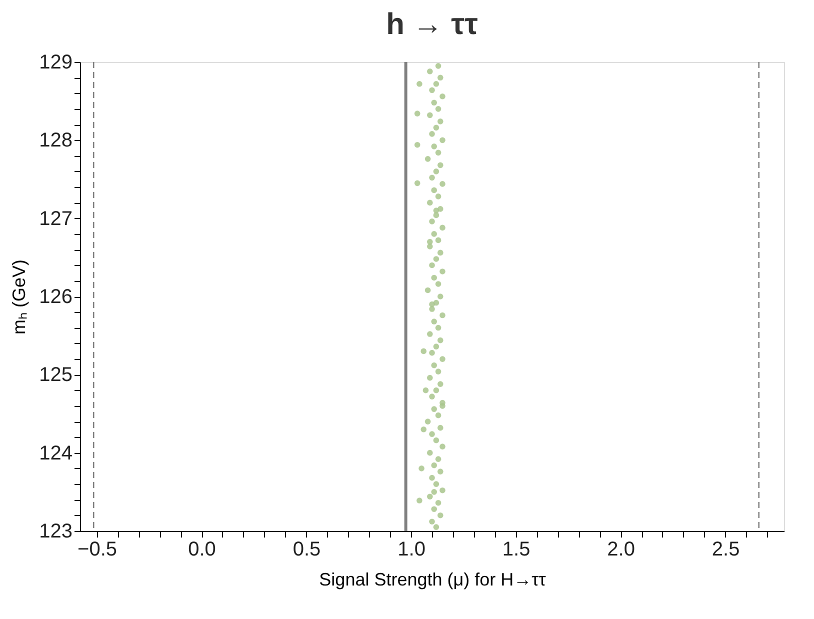 Image resolution: width=814 pixels, height=619 pixels. Describe the element at coordinates (19, 297) in the screenshot. I see `y-axis-title: mₕ (GeV)` at that location.